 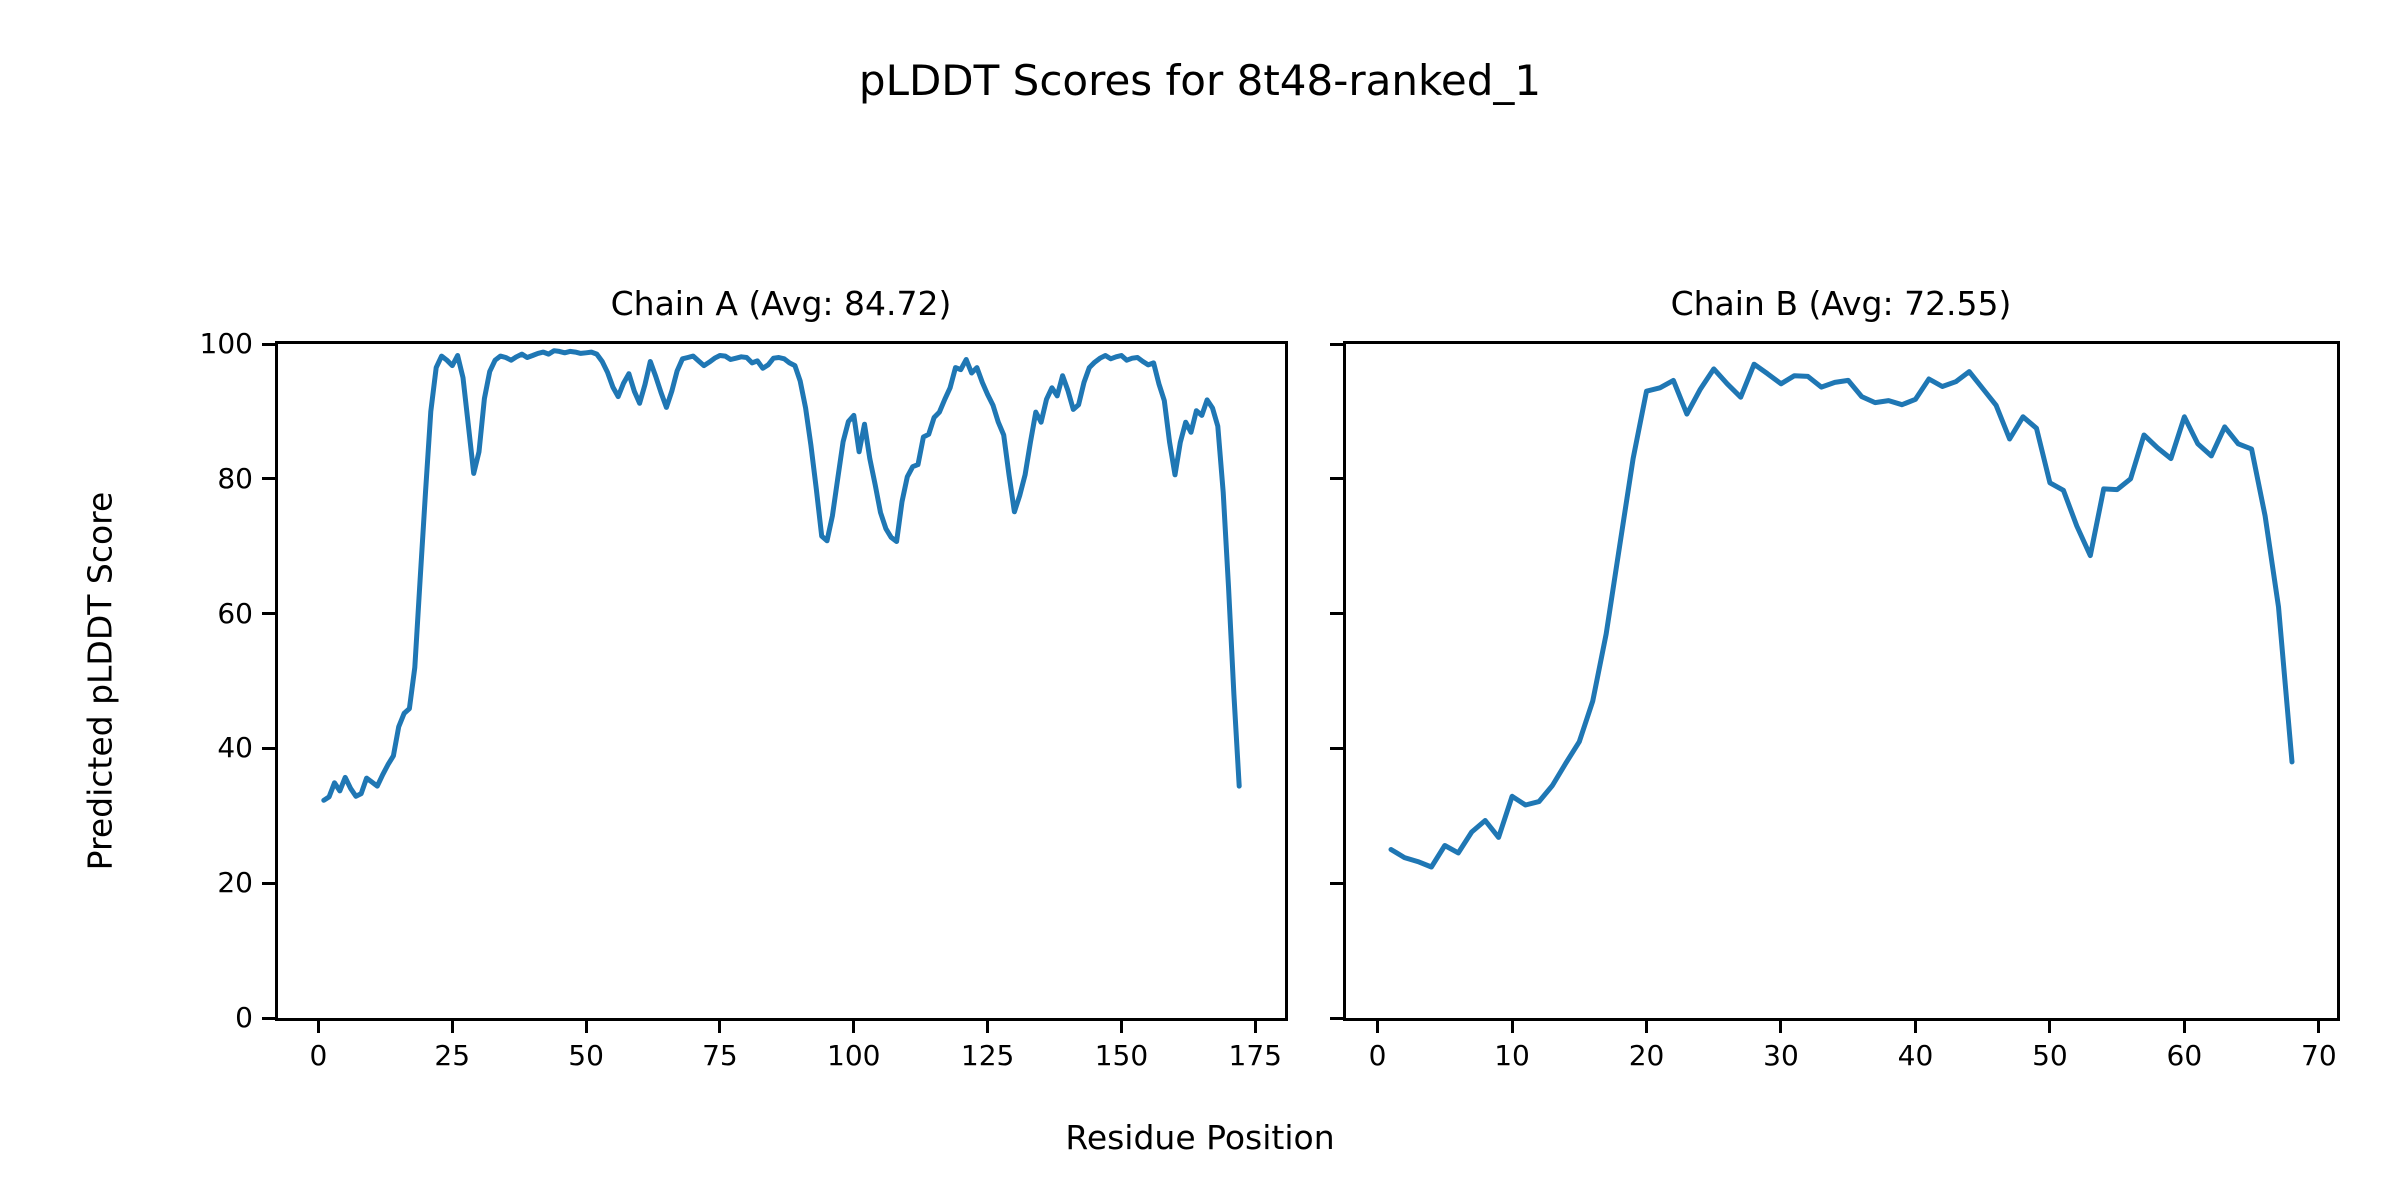 I want to click on x-tick-label: 100, so click(x=854, y=1055).